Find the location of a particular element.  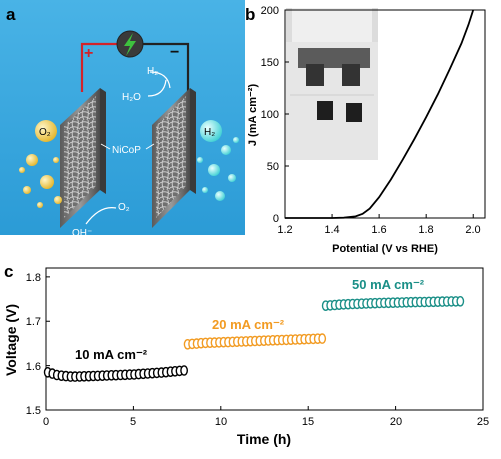

c-xtick-1: 5 is located at coordinates (133, 422).